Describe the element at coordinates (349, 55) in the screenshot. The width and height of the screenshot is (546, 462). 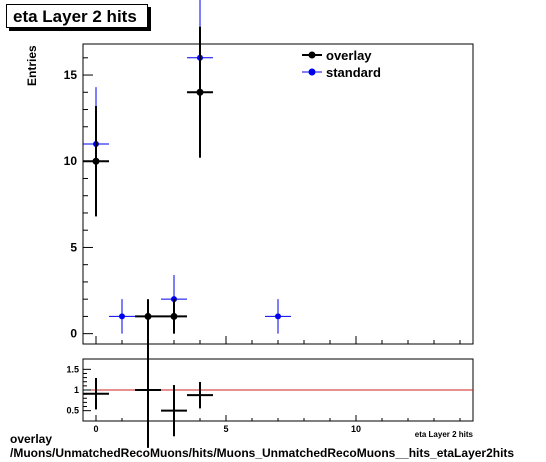
I see `legend-label-overlay: overlay` at that location.